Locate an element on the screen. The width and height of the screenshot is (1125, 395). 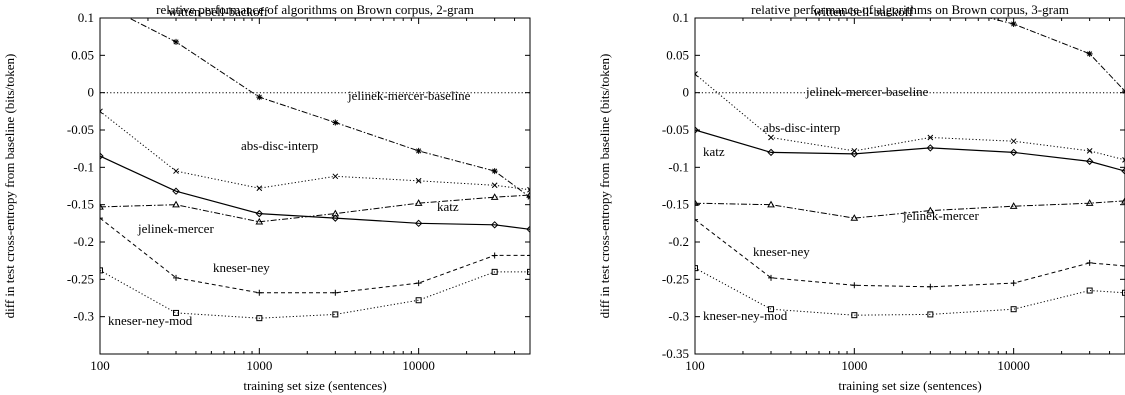
series-label-kneser-ney-mod: kneser-ney-mod is located at coordinates (150, 320).